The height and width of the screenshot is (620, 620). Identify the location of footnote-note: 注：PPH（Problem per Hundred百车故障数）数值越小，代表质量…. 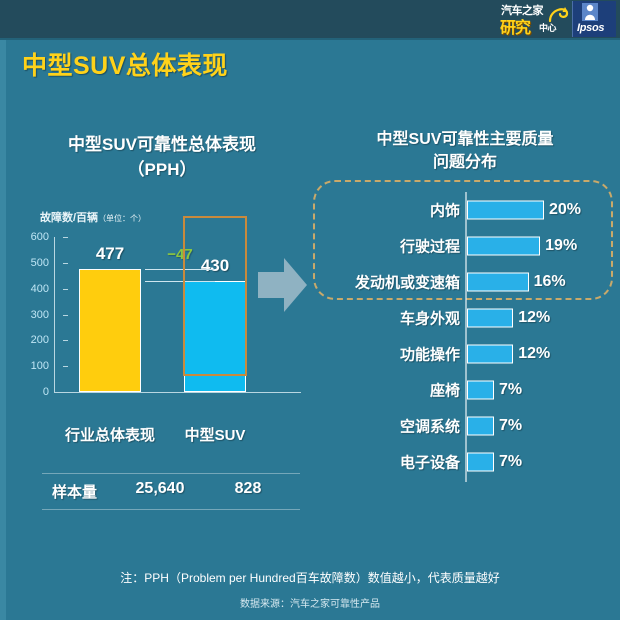
(310, 578).